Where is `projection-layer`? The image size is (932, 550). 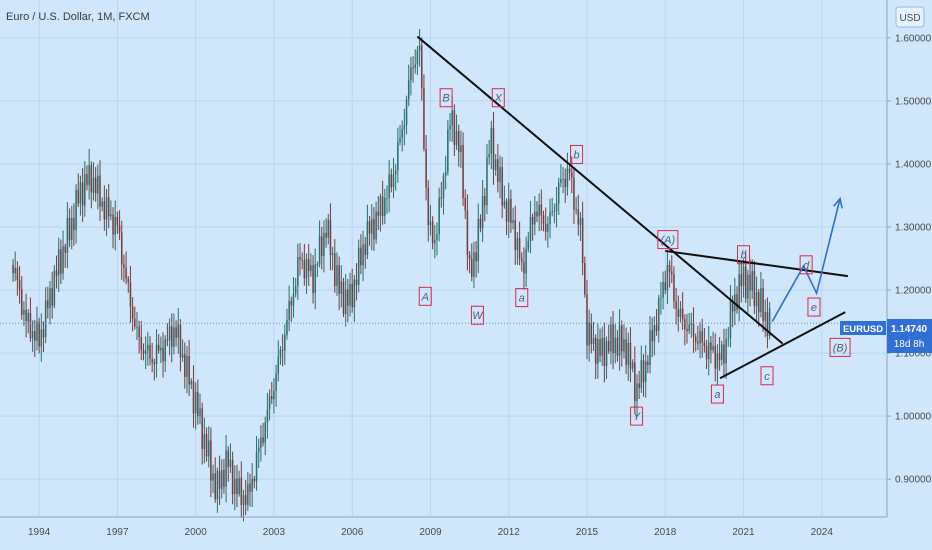 projection-layer is located at coordinates (807, 259).